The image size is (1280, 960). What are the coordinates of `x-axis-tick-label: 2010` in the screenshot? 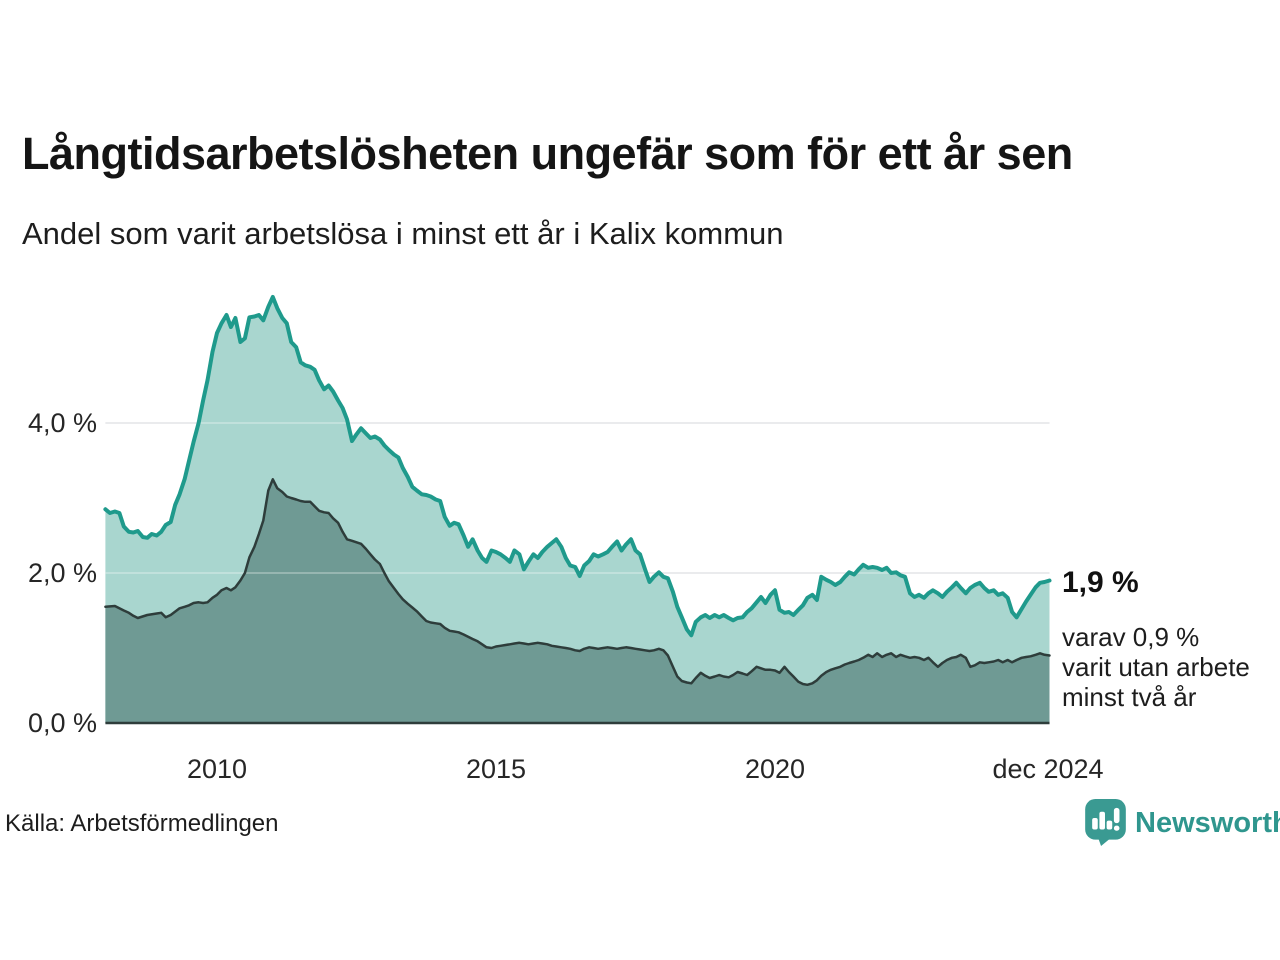 It's located at (217, 769).